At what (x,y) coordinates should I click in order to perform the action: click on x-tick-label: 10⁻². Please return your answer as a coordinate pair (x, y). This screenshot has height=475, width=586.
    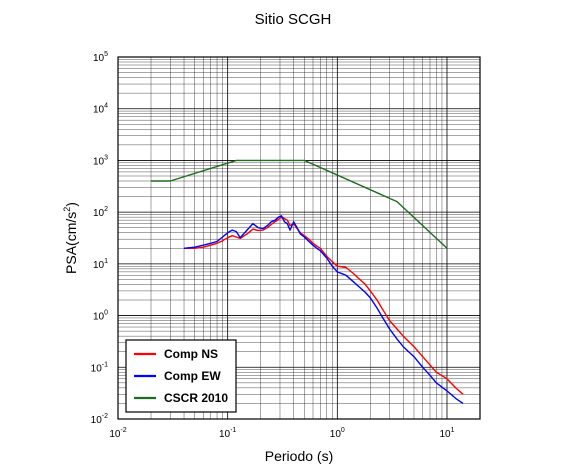
    Looking at the image, I should click on (117, 433).